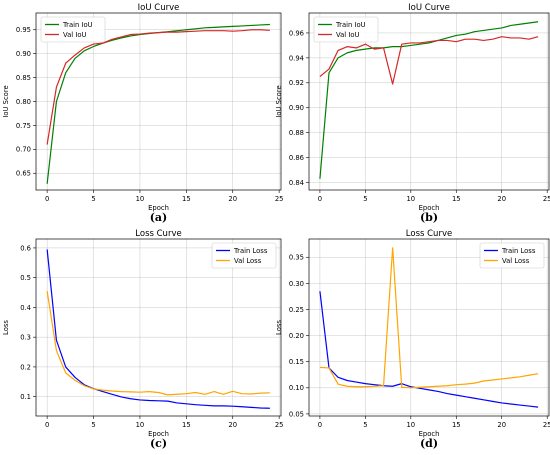 This screenshot has width=550, height=455. I want to click on y-tick-label: 0.65, so click(23, 174).